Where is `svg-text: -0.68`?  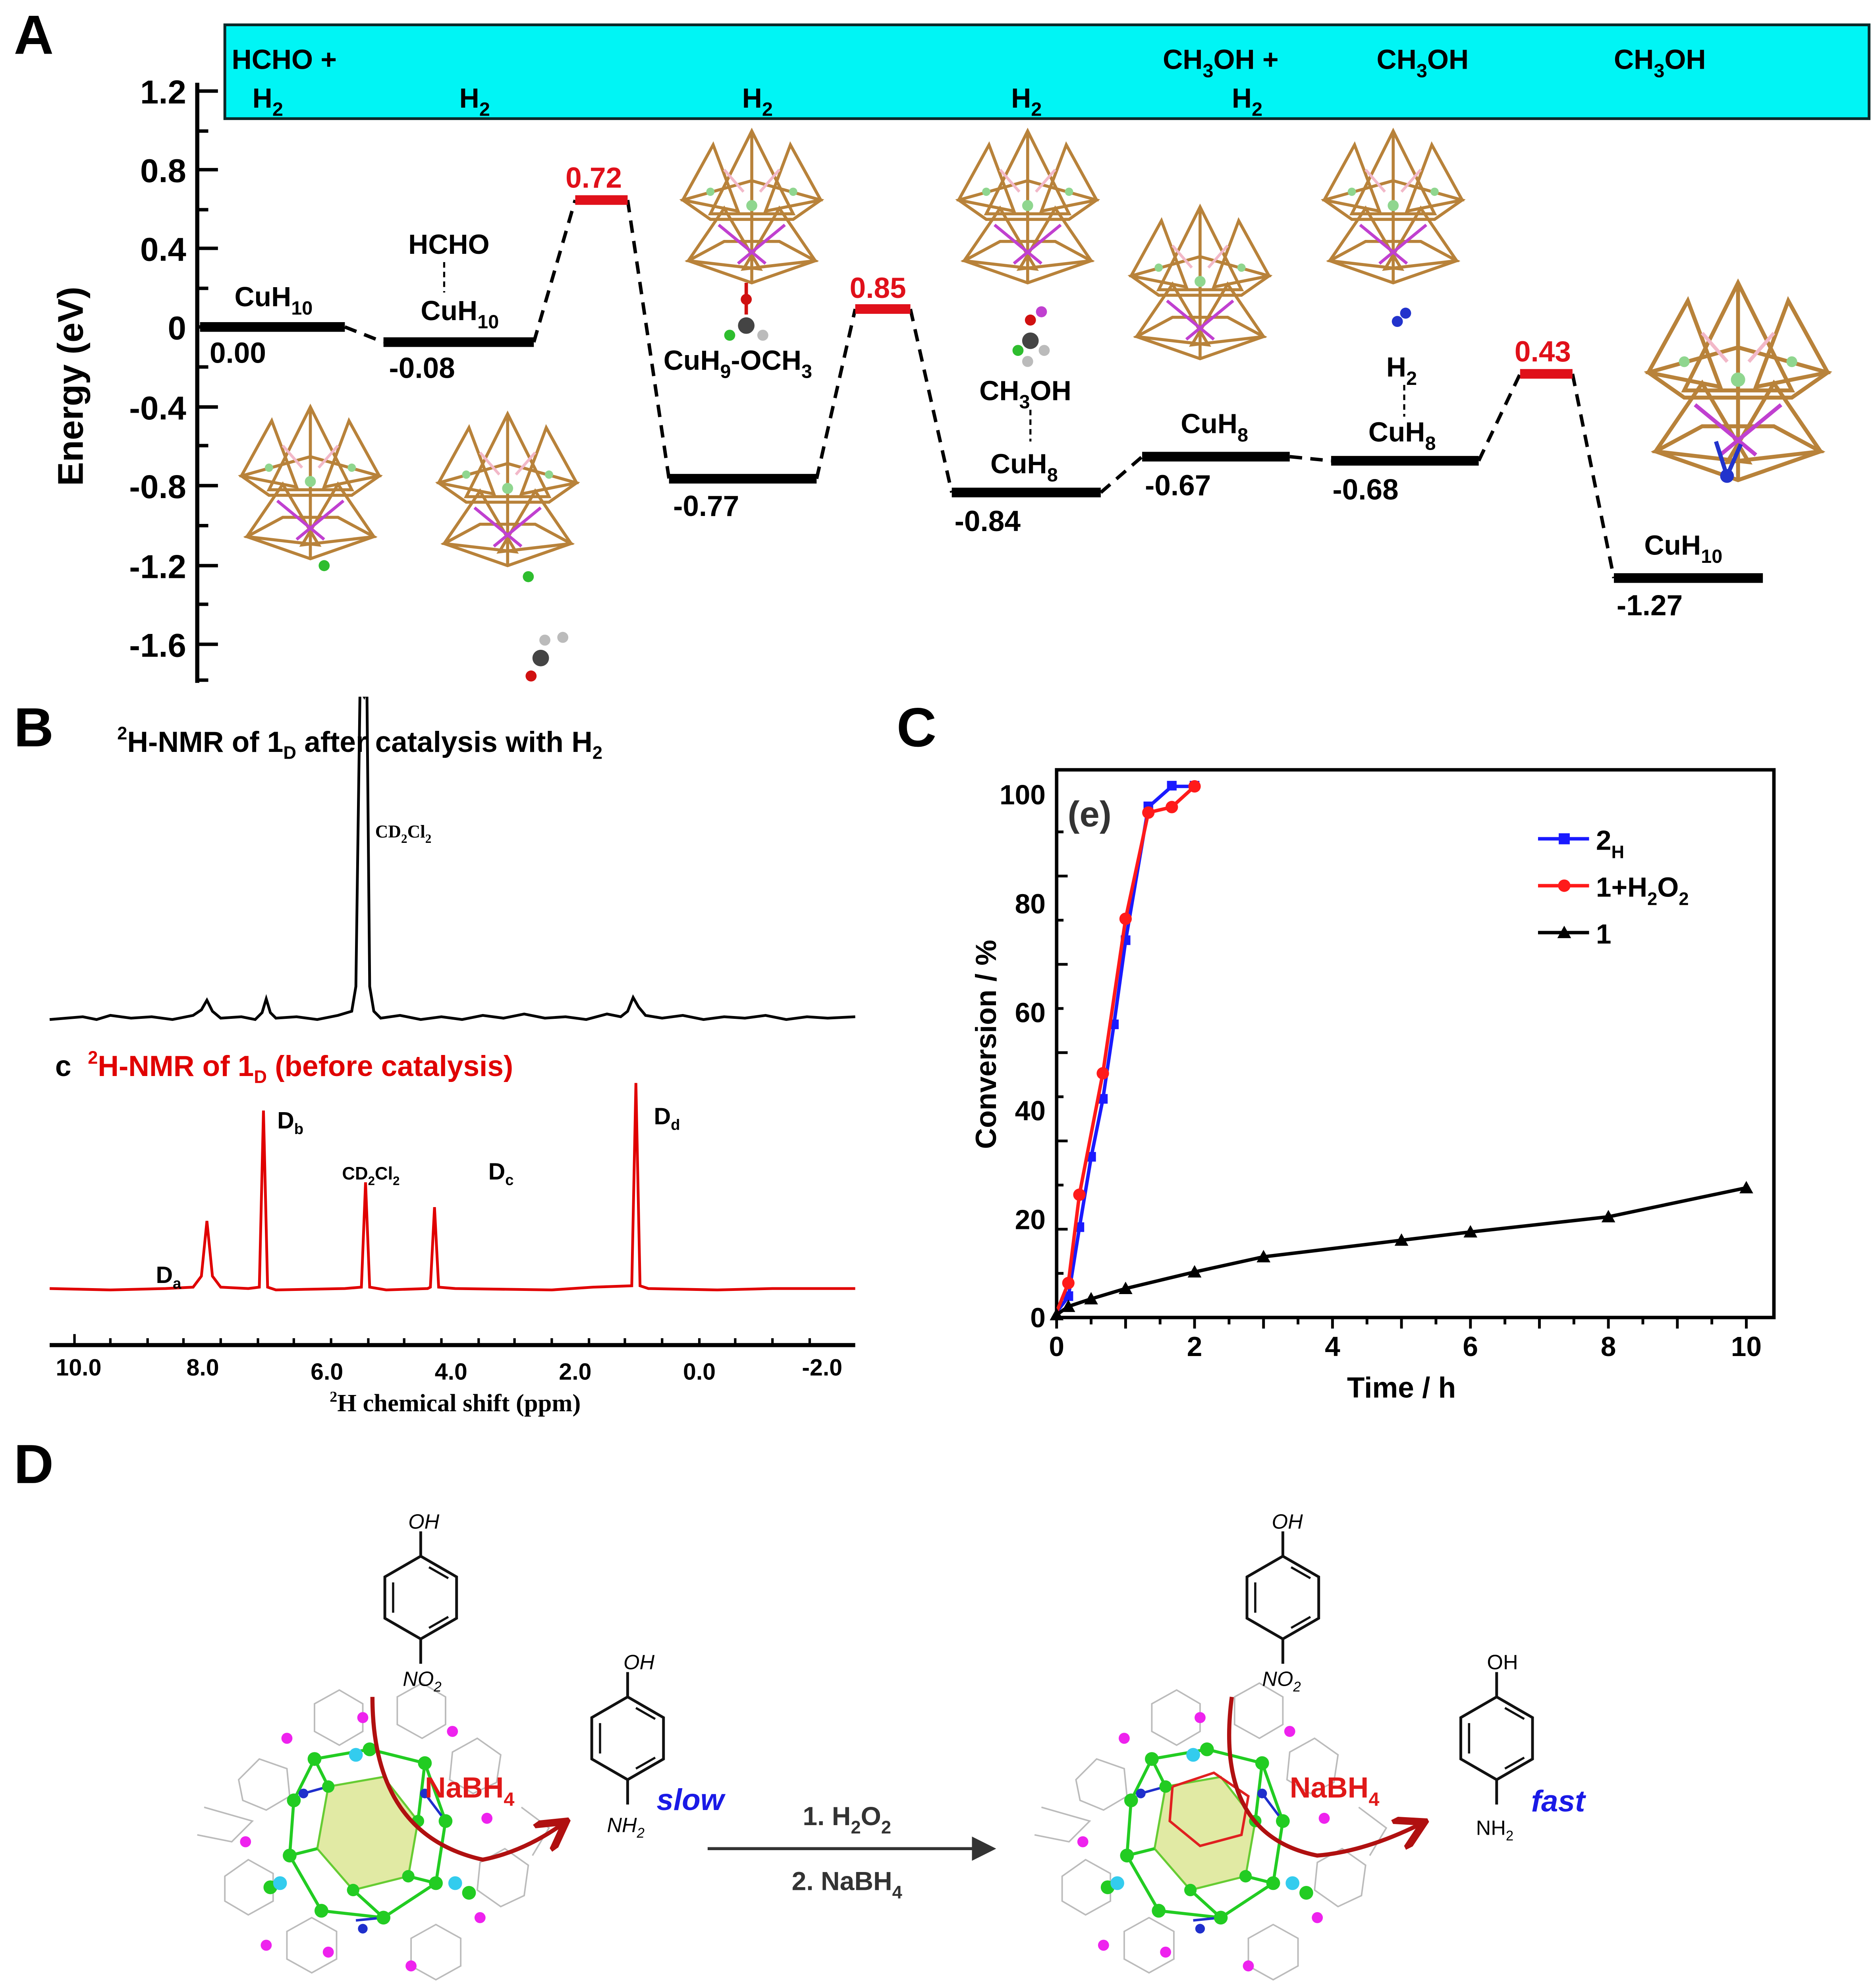 svg-text: -0.68 is located at coordinates (1365, 489).